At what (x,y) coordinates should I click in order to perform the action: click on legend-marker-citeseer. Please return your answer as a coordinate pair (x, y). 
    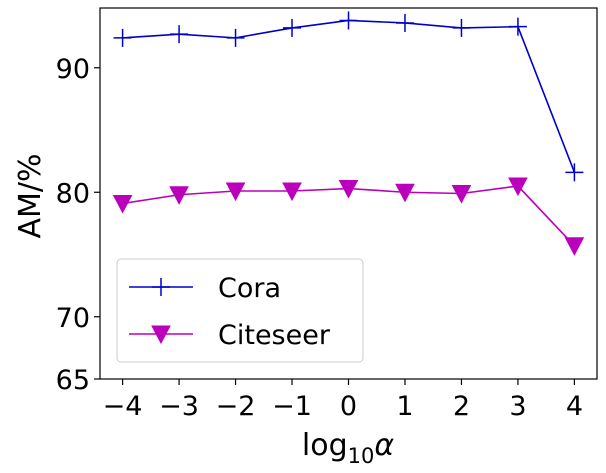
    Looking at the image, I should click on (161, 335).